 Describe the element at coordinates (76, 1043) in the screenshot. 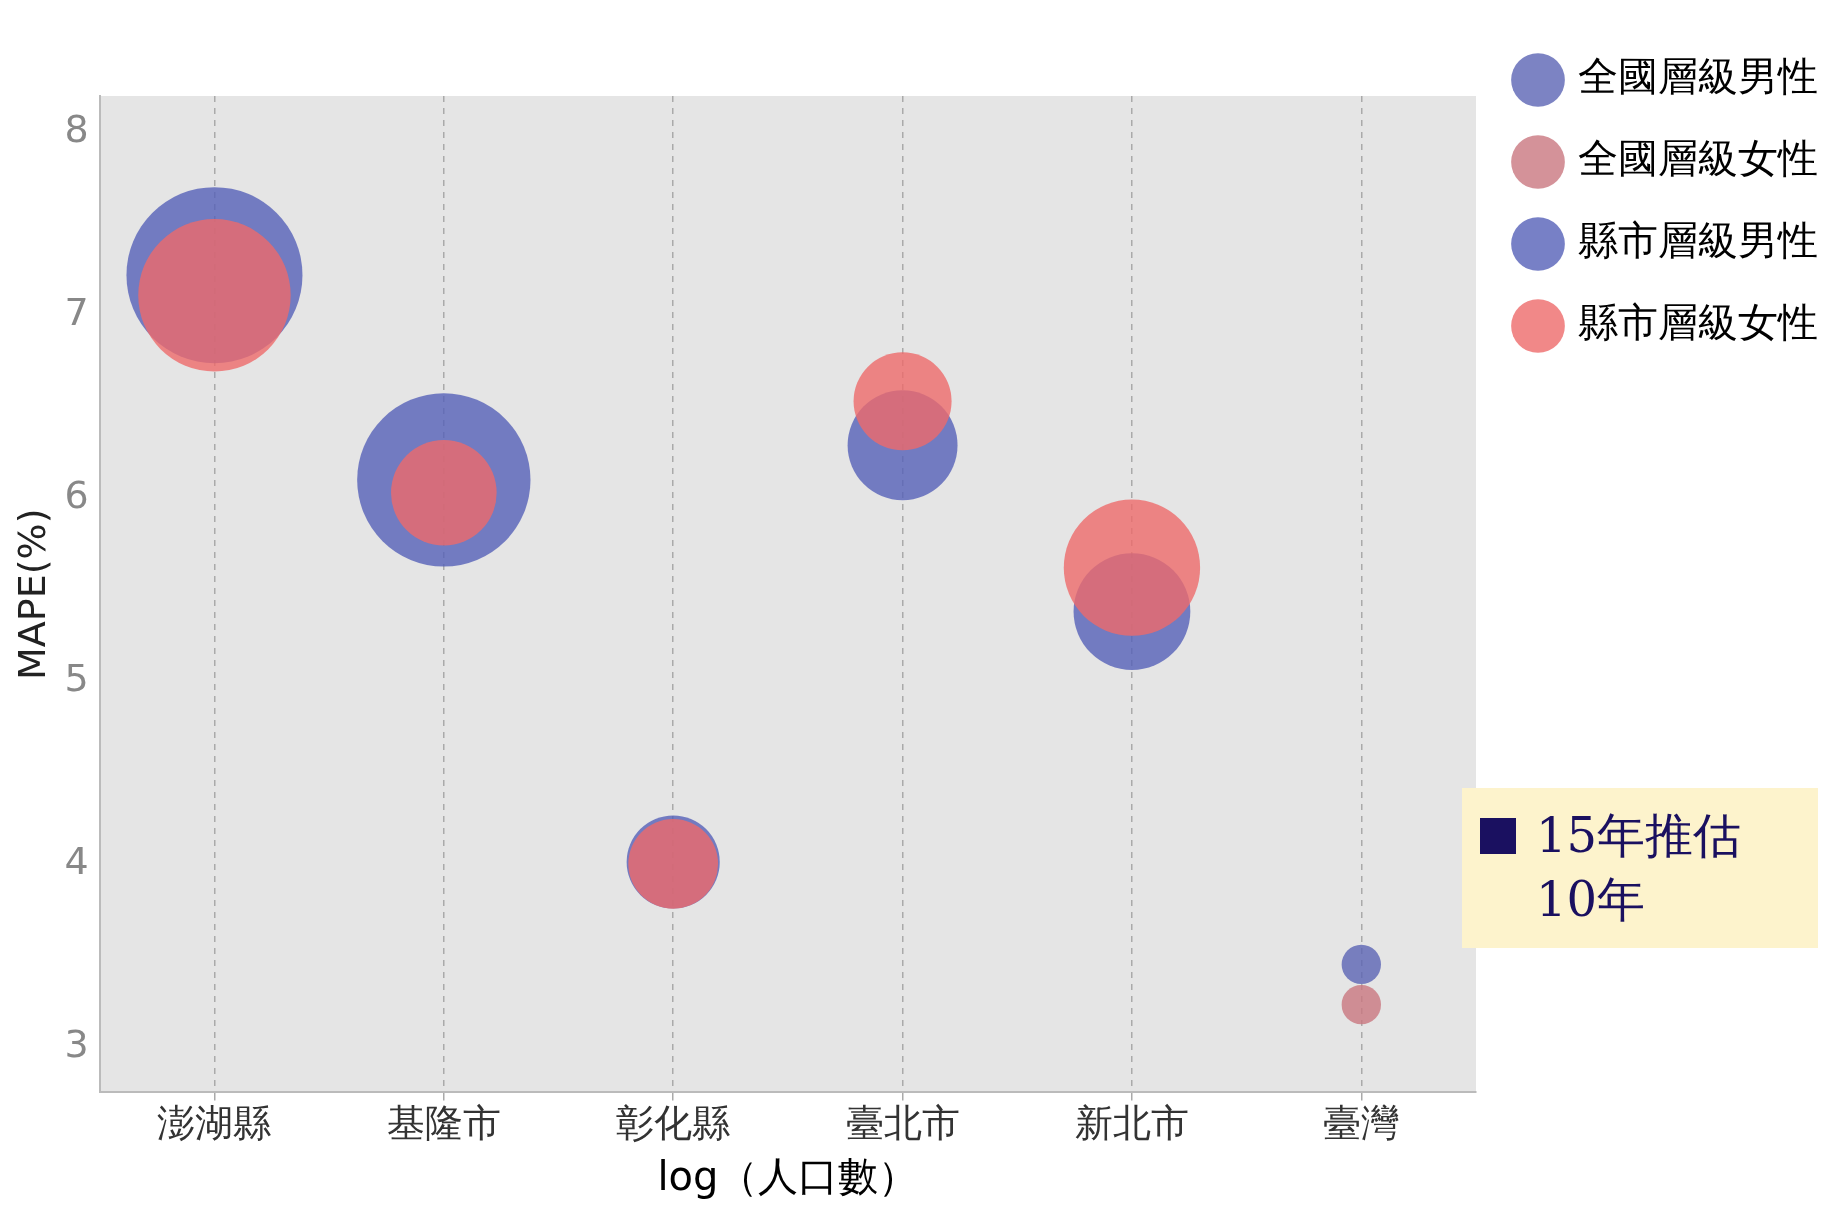

I see `y-tick-label: 3` at that location.